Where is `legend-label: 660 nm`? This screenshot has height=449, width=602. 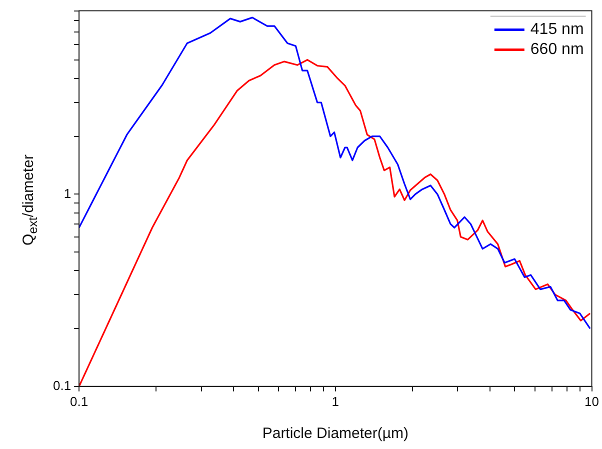
legend-label: 660 nm is located at coordinates (557, 49).